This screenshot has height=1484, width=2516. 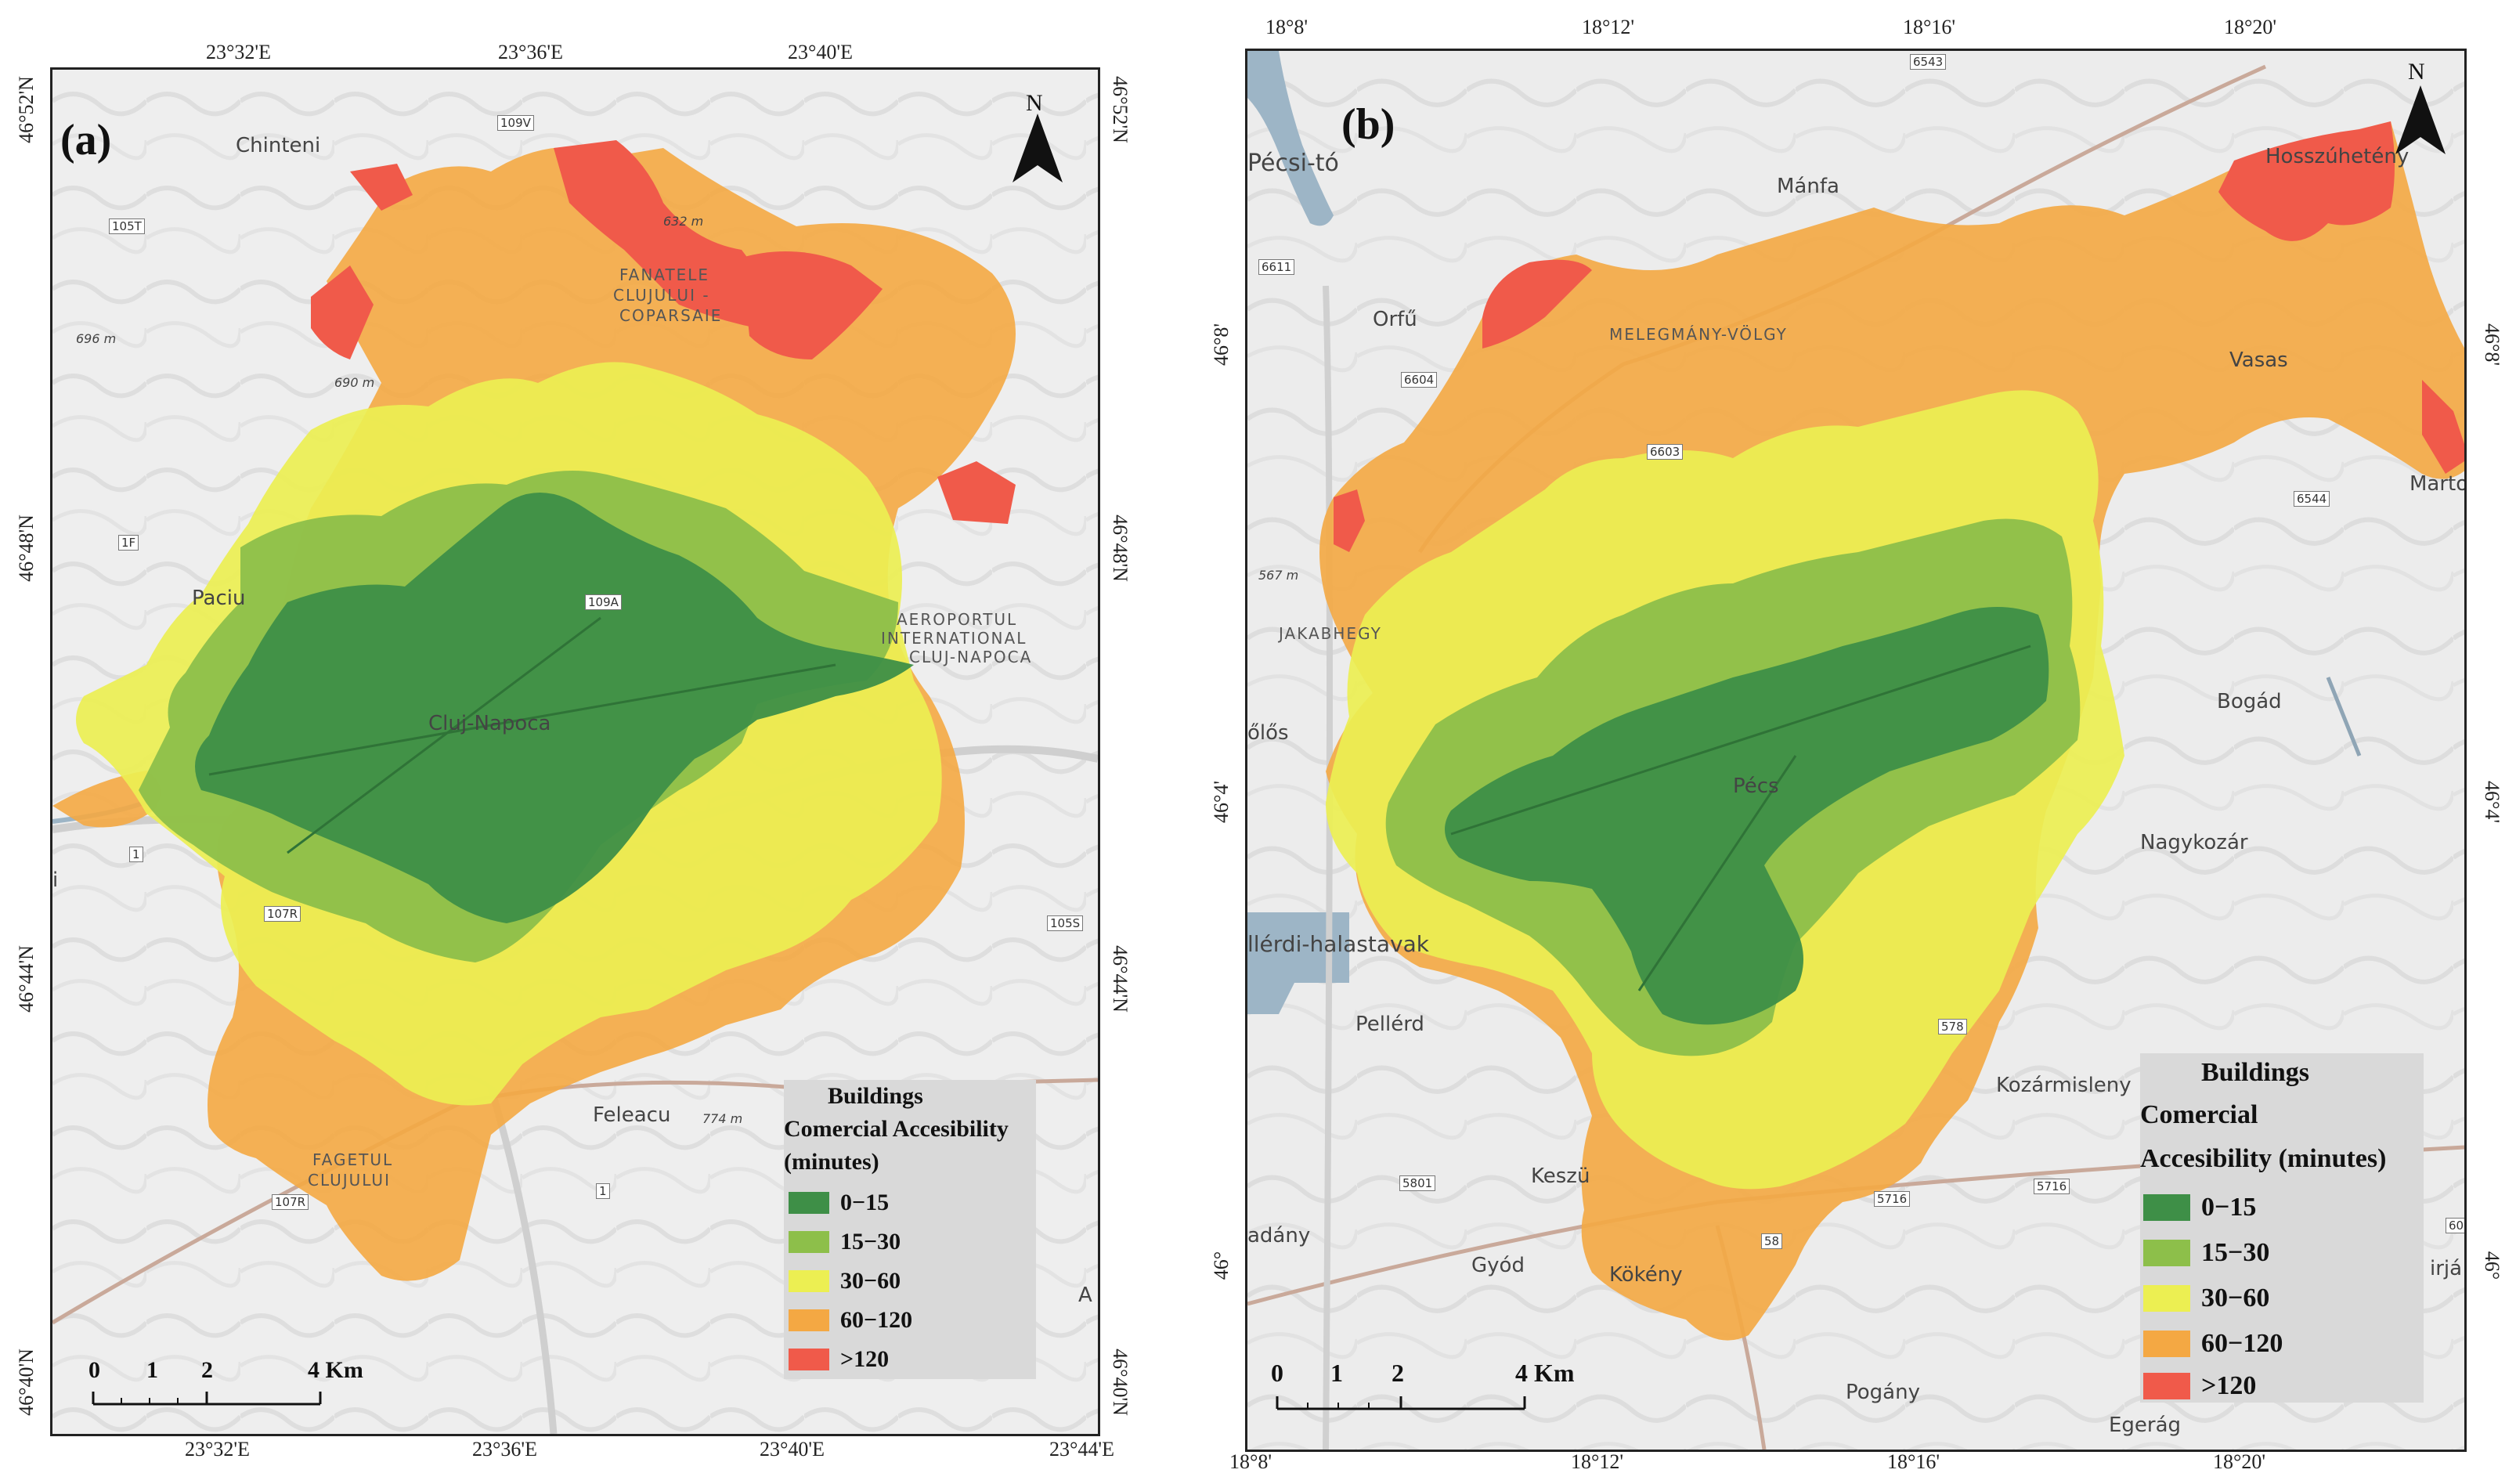 What do you see at coordinates (839, 1203) in the screenshot?
I see `legend-row-a-0-15: 0−15` at bounding box center [839, 1203].